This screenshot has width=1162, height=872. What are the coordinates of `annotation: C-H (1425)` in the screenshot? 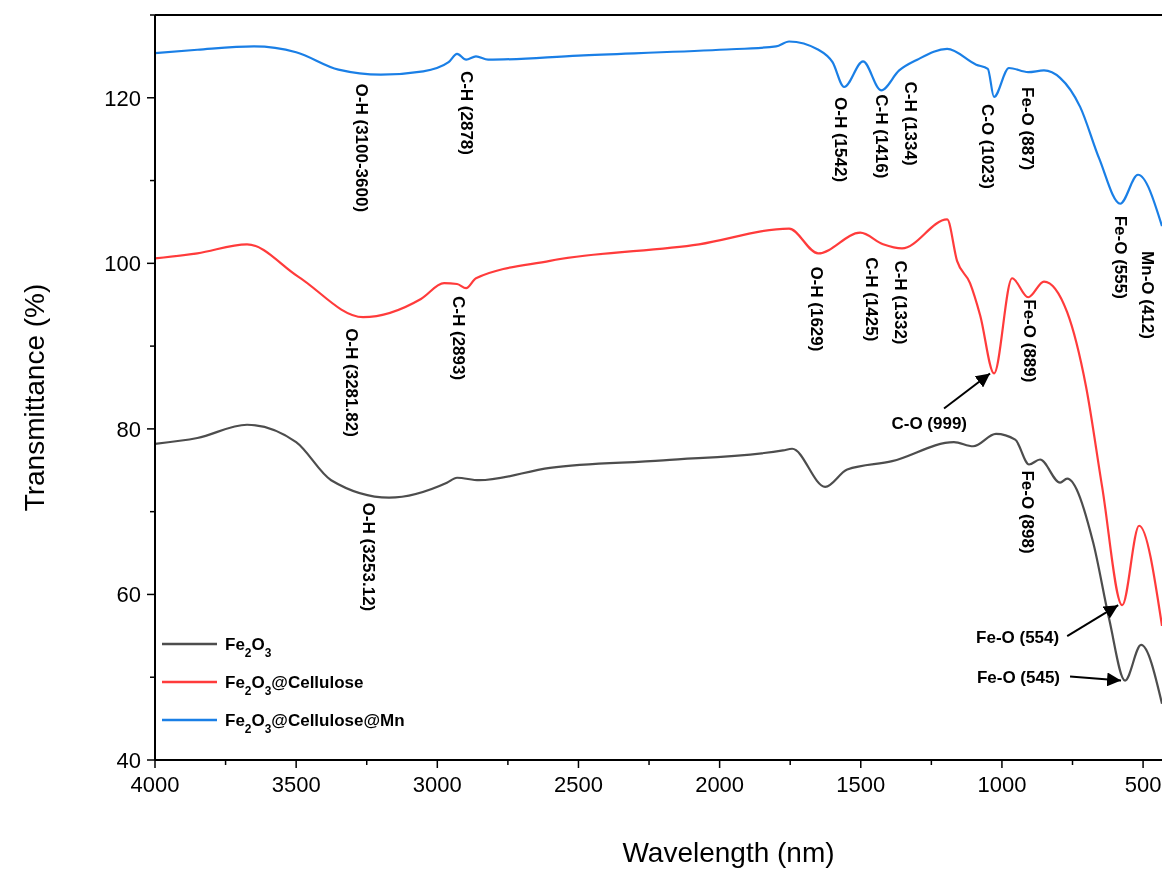 It's located at (872, 299).